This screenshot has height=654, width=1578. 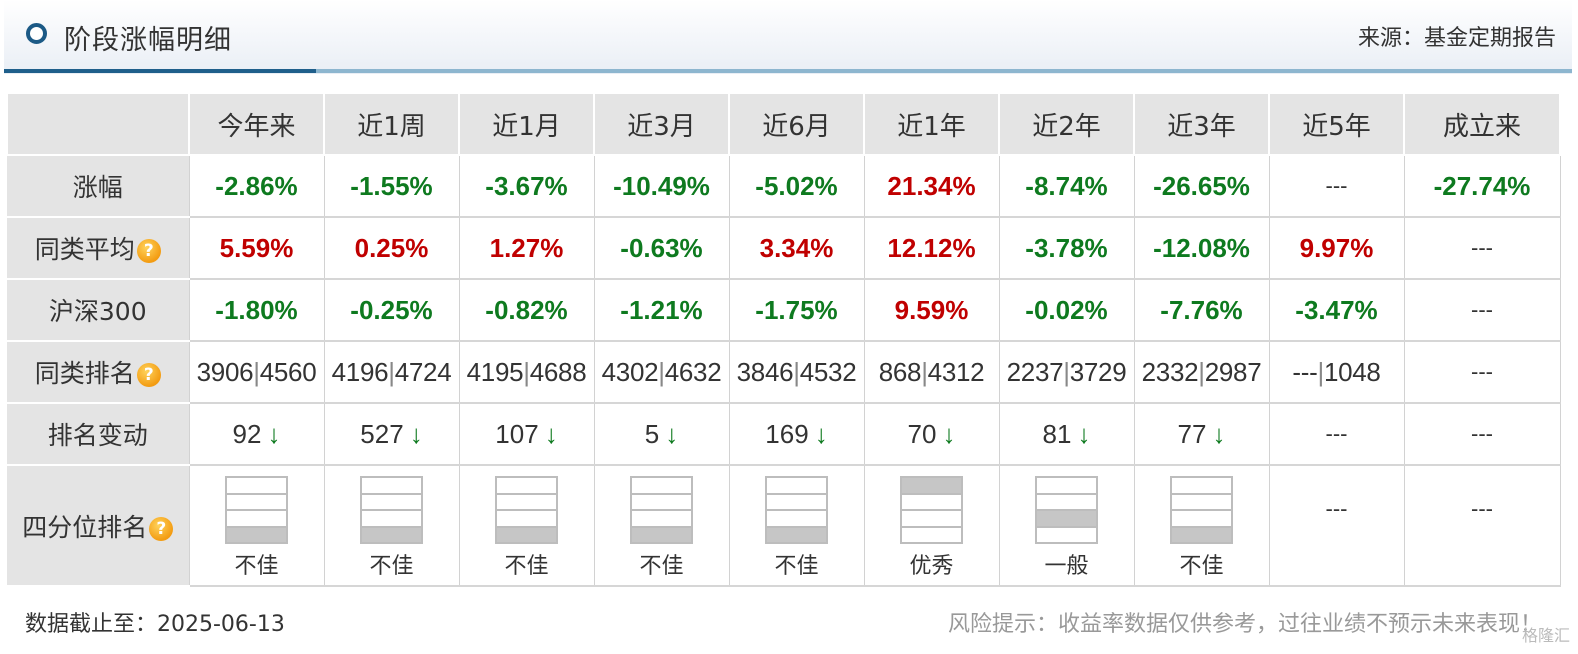 I want to click on table-cell: 4196|4724, so click(x=391, y=372).